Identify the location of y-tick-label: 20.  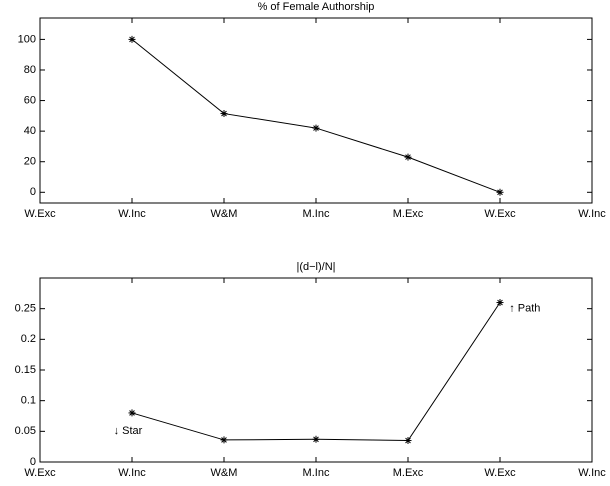
(30, 162).